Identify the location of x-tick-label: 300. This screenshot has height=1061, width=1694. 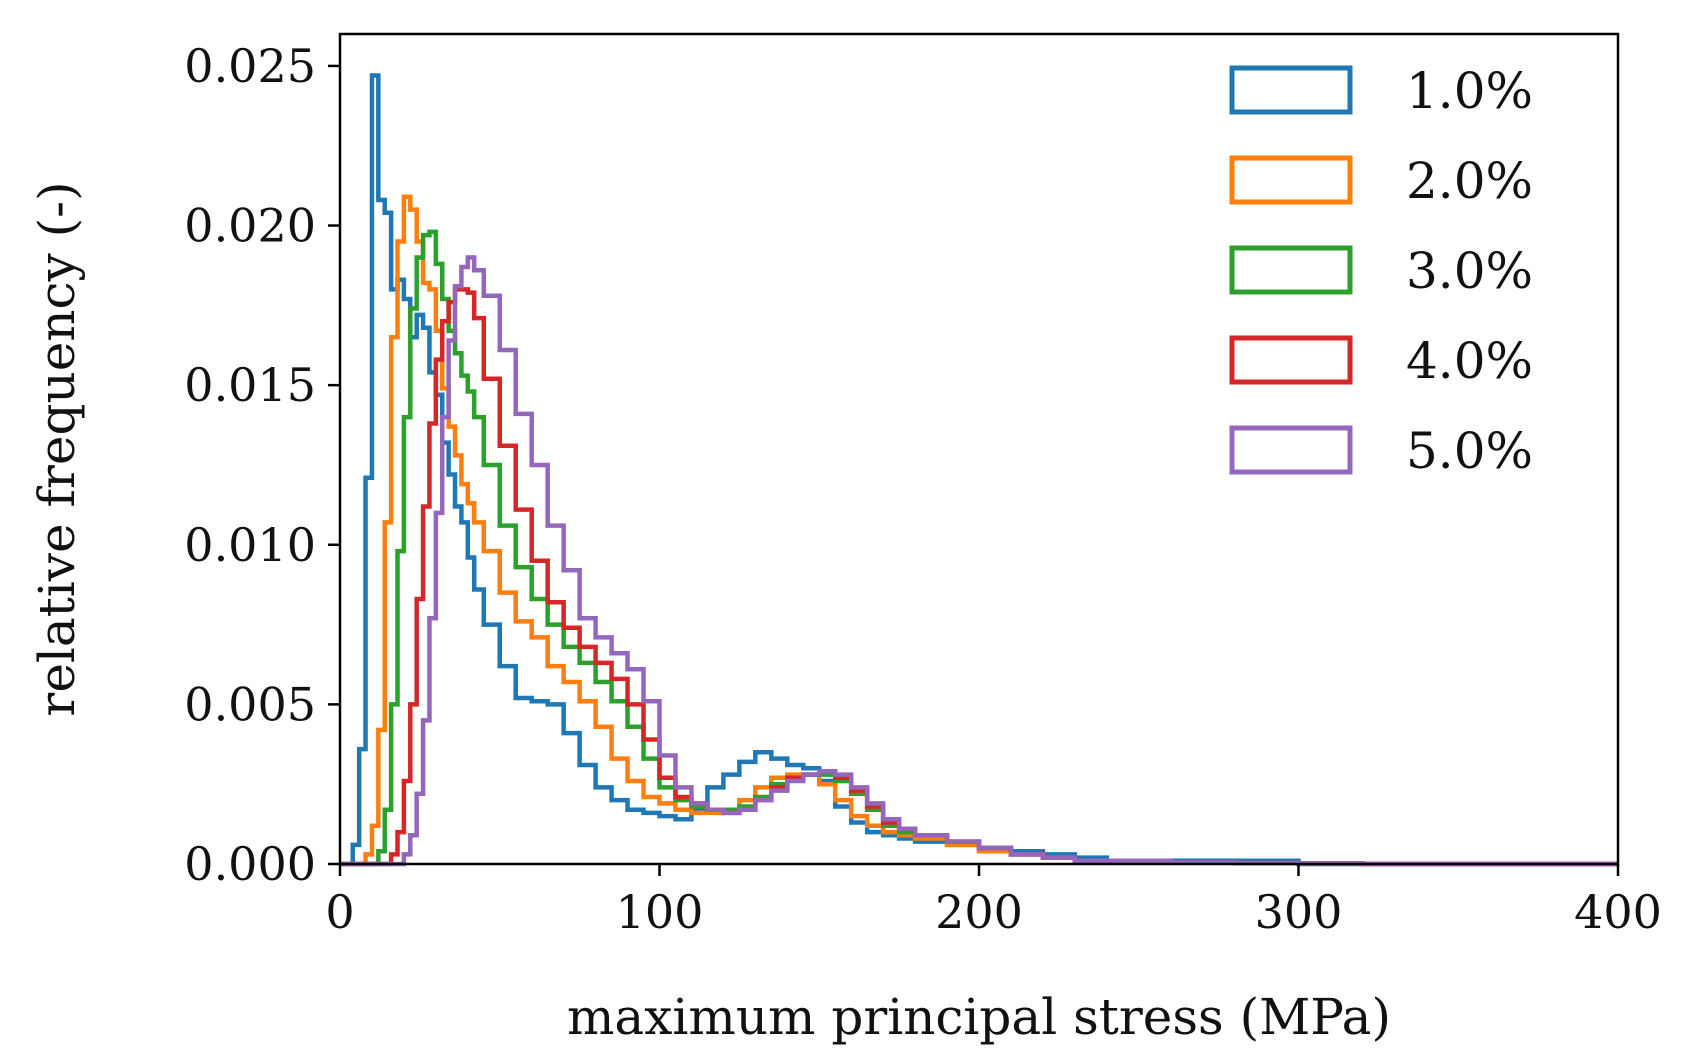
(1299, 912).